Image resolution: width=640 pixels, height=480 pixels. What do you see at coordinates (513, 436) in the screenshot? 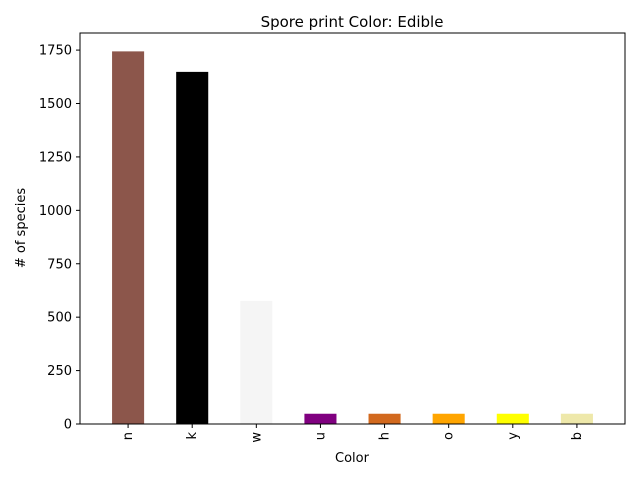
I see `x-tick-label-y: y` at bounding box center [513, 436].